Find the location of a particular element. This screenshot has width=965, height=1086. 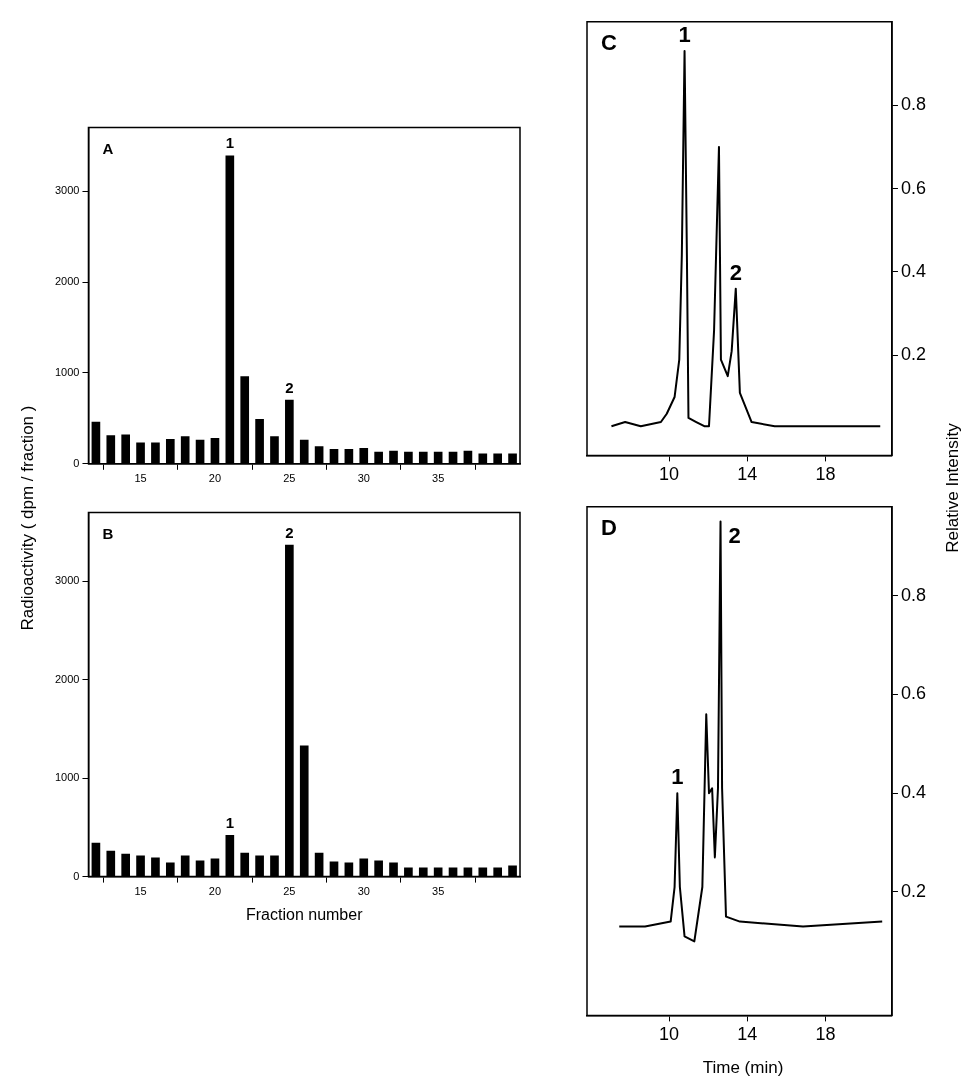

y-axis-title: Radioactivity ( dpm / fraction ) is located at coordinates (28, 518).